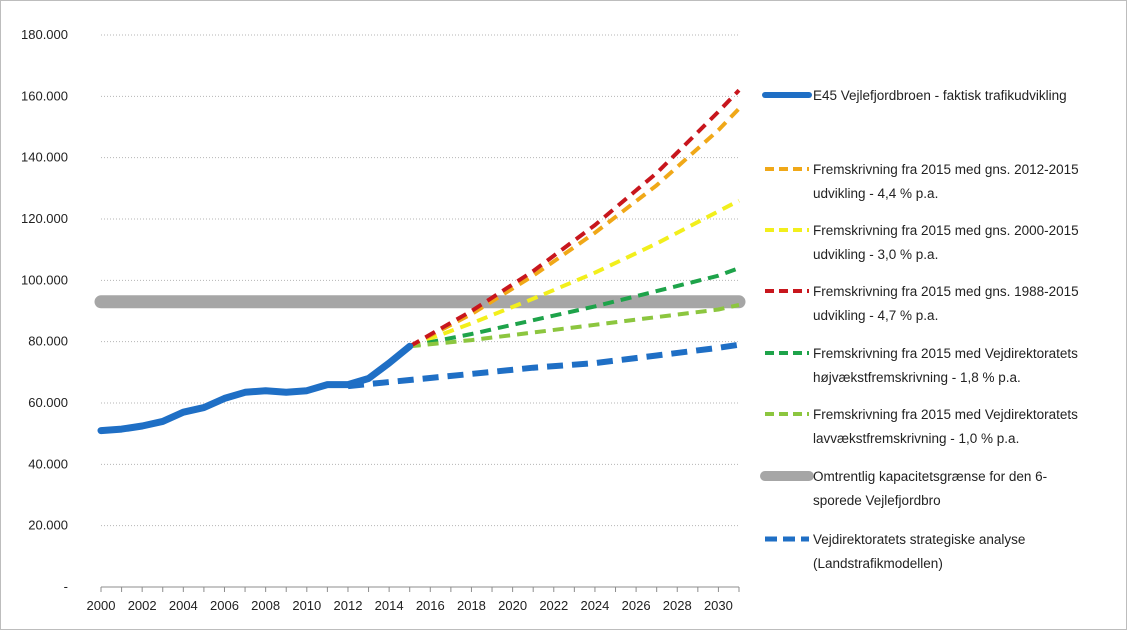  Describe the element at coordinates (574, 325) in the screenshot. I see `low-growth-projection-line` at that location.